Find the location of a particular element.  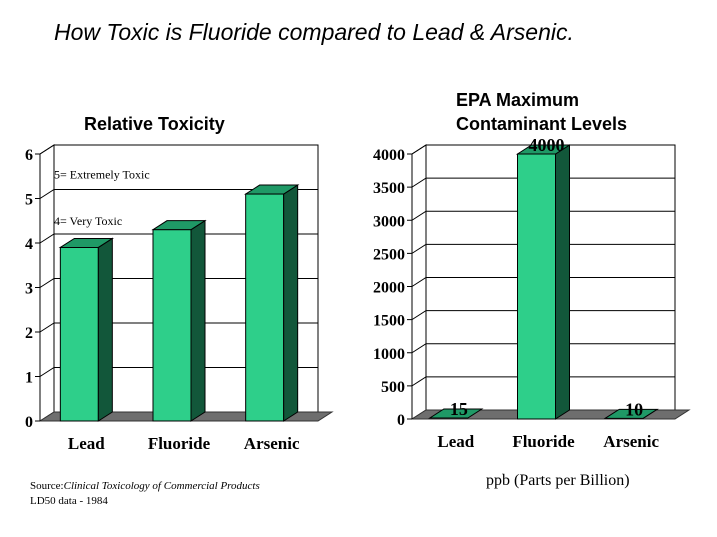

y-tick-label: 1000 is located at coordinates (389, 354).